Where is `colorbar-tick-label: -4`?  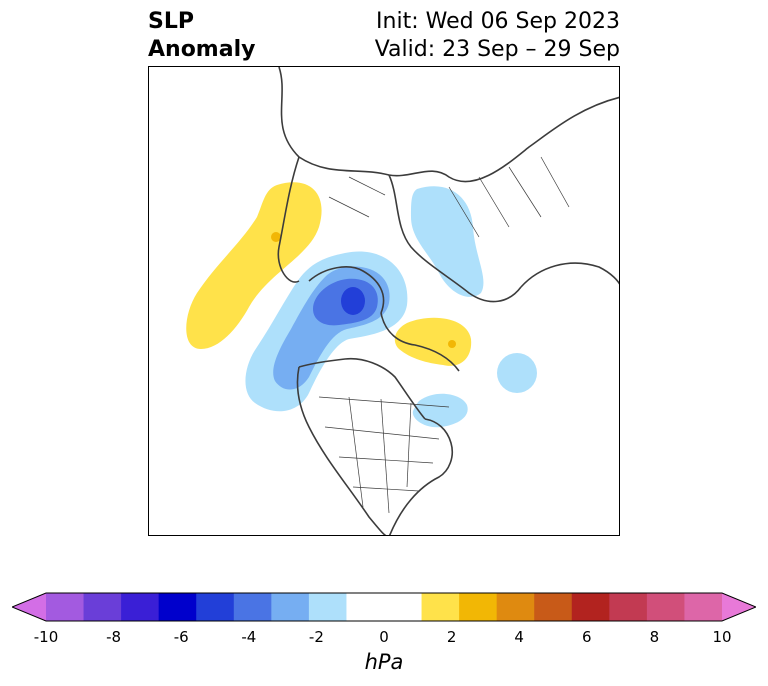
colorbar-tick-label: -4 is located at coordinates (249, 637).